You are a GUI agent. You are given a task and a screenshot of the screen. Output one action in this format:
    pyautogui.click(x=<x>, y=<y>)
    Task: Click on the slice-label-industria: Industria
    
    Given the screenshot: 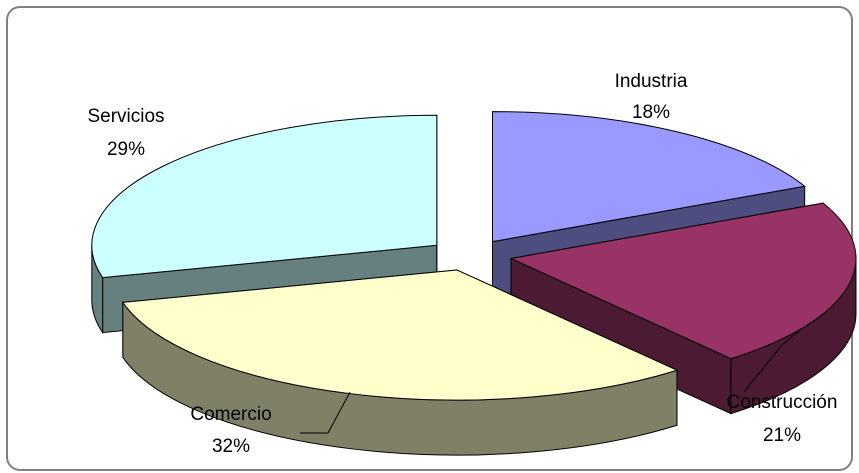 What is the action you would take?
    pyautogui.click(x=651, y=81)
    